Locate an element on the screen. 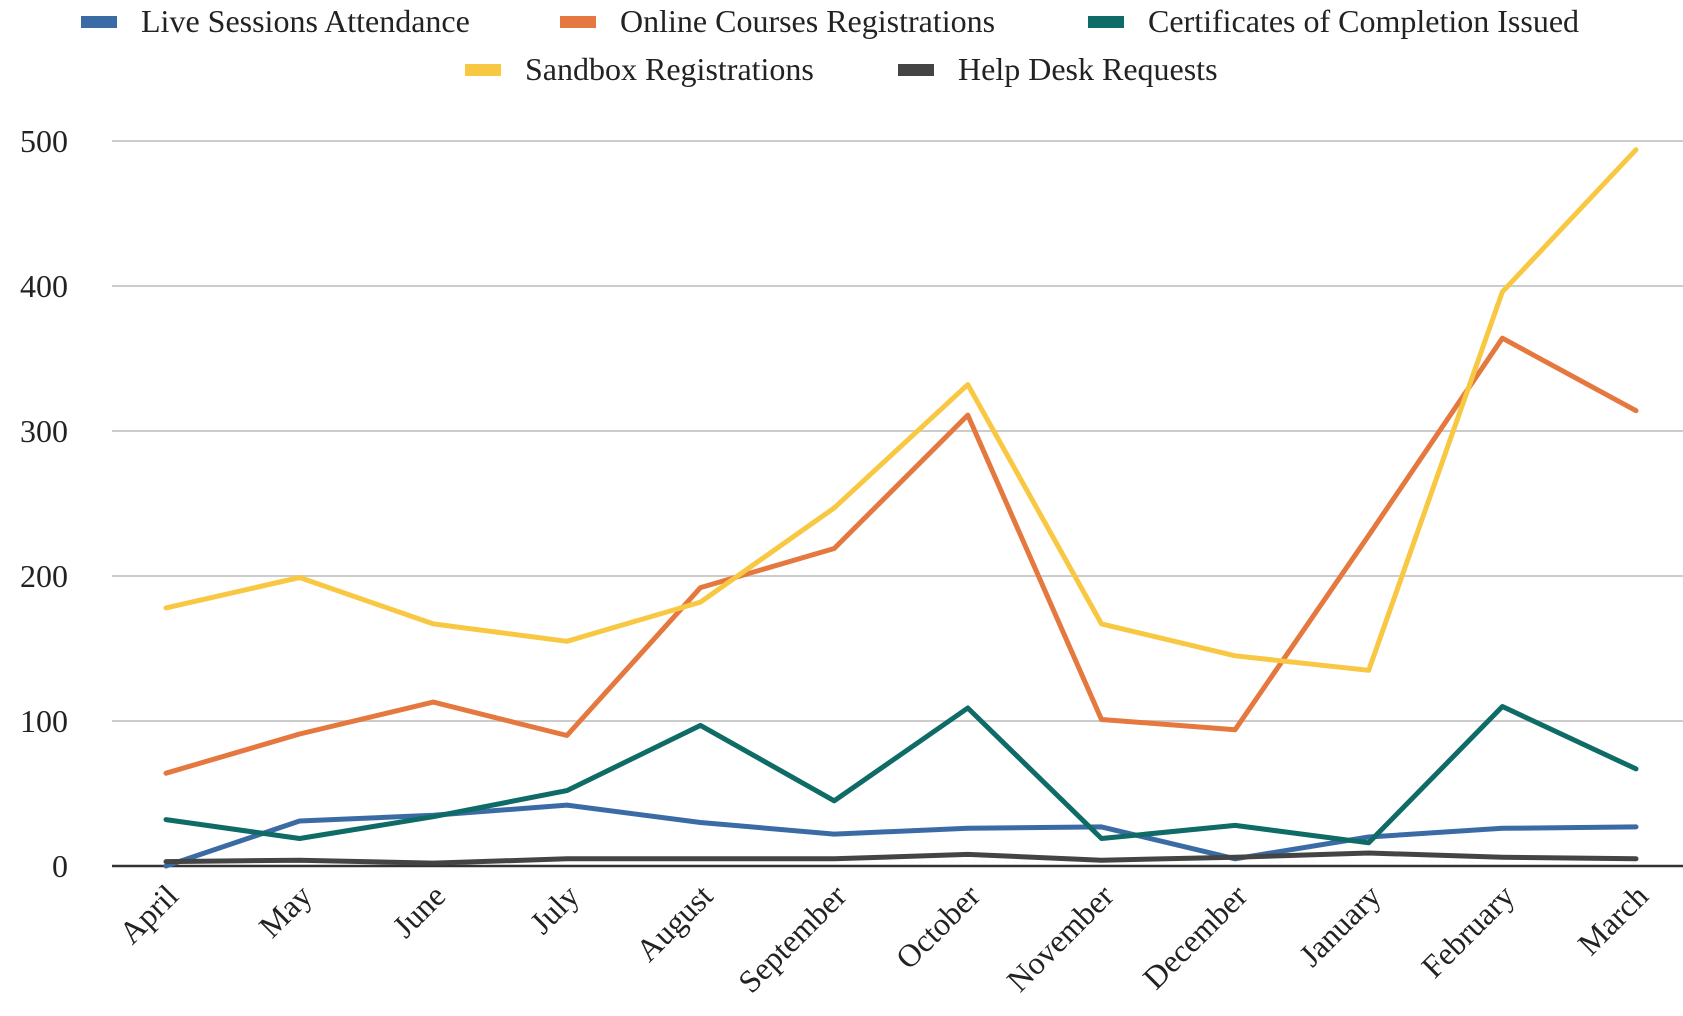 This screenshot has width=1683, height=1016. series-line-certificates-of-completion-issued is located at coordinates (901, 775).